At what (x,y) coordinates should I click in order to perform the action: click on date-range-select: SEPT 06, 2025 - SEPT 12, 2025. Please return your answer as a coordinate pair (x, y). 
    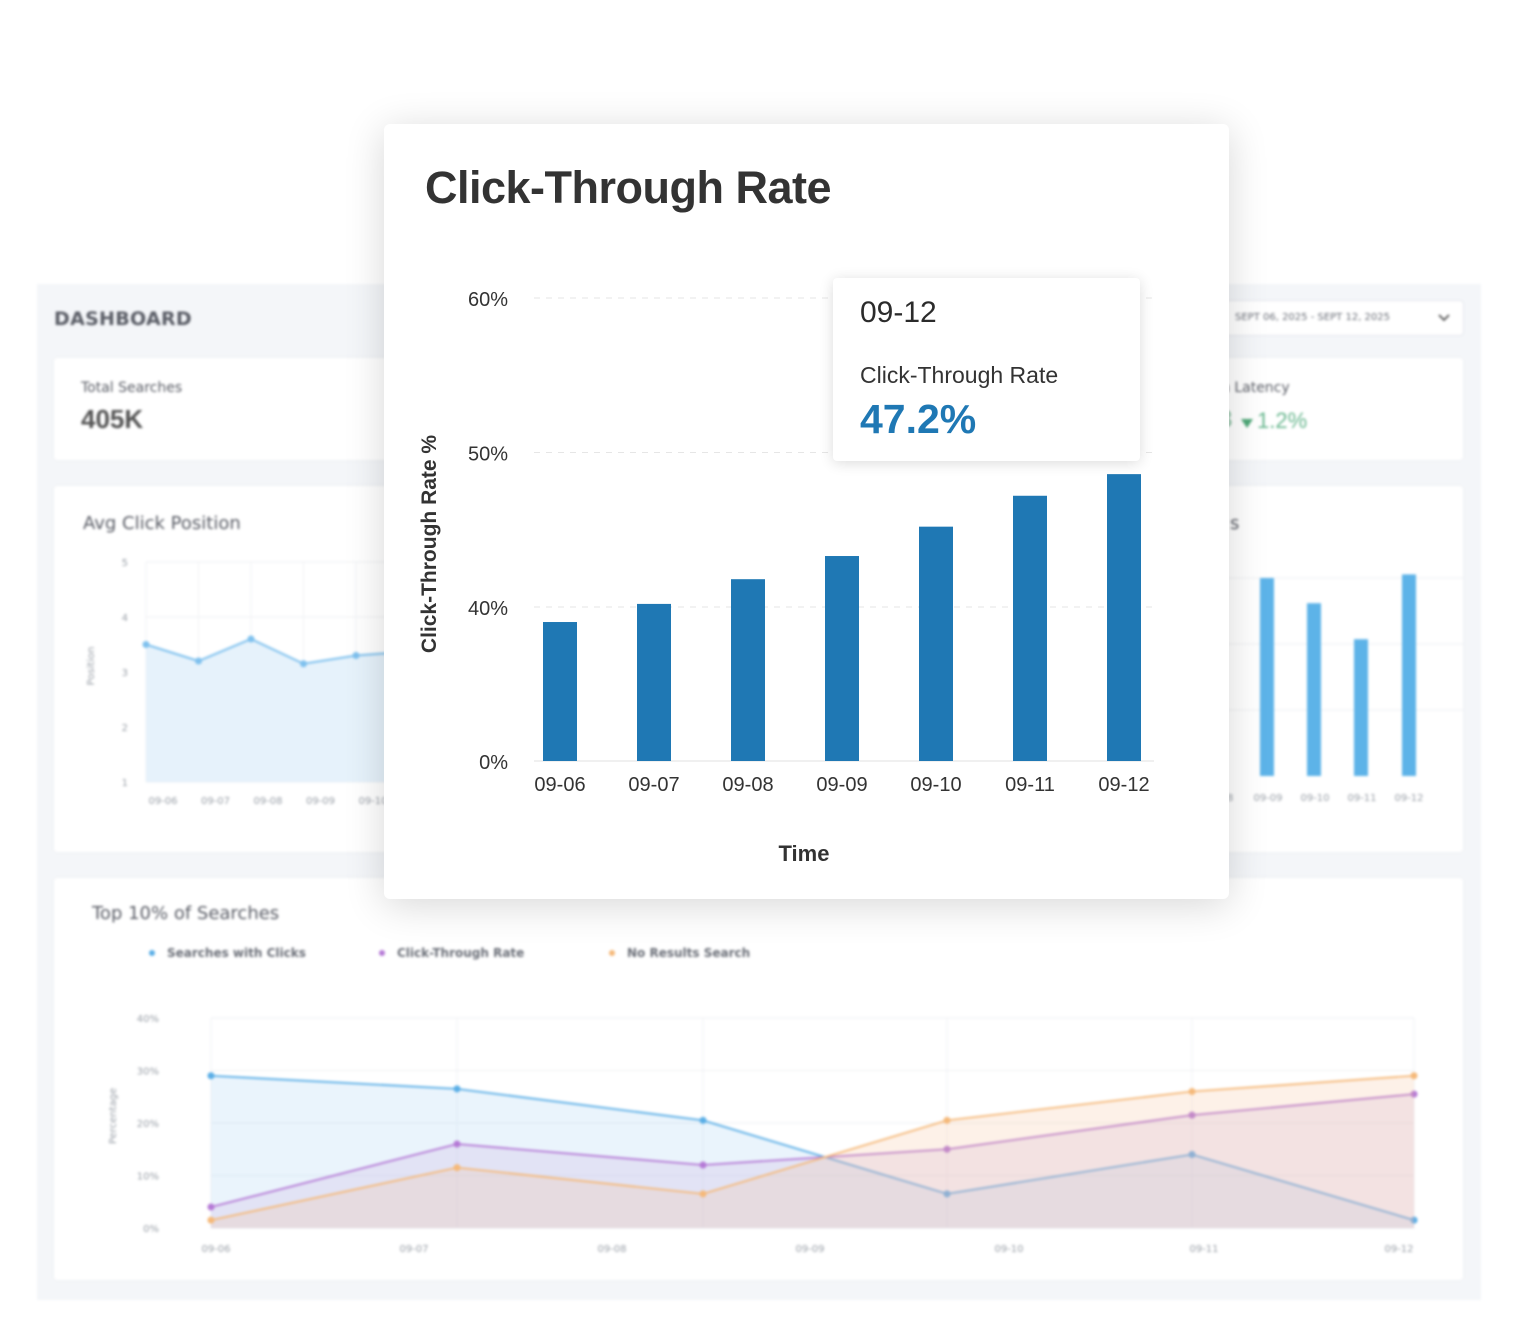
    Looking at the image, I should click on (1343, 318).